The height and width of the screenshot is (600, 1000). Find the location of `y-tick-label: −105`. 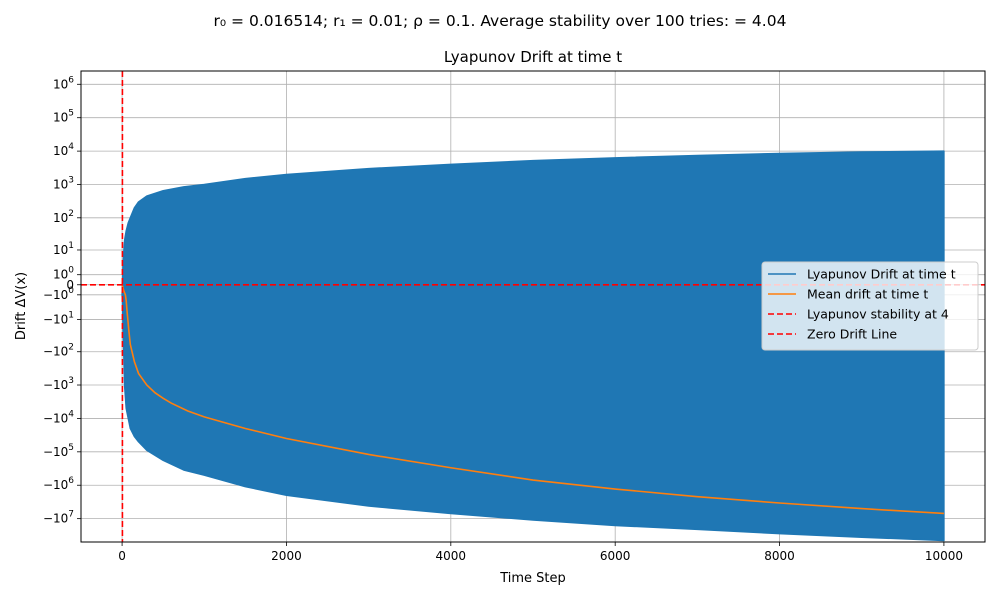

y-tick-label: −105 is located at coordinates (58, 451).